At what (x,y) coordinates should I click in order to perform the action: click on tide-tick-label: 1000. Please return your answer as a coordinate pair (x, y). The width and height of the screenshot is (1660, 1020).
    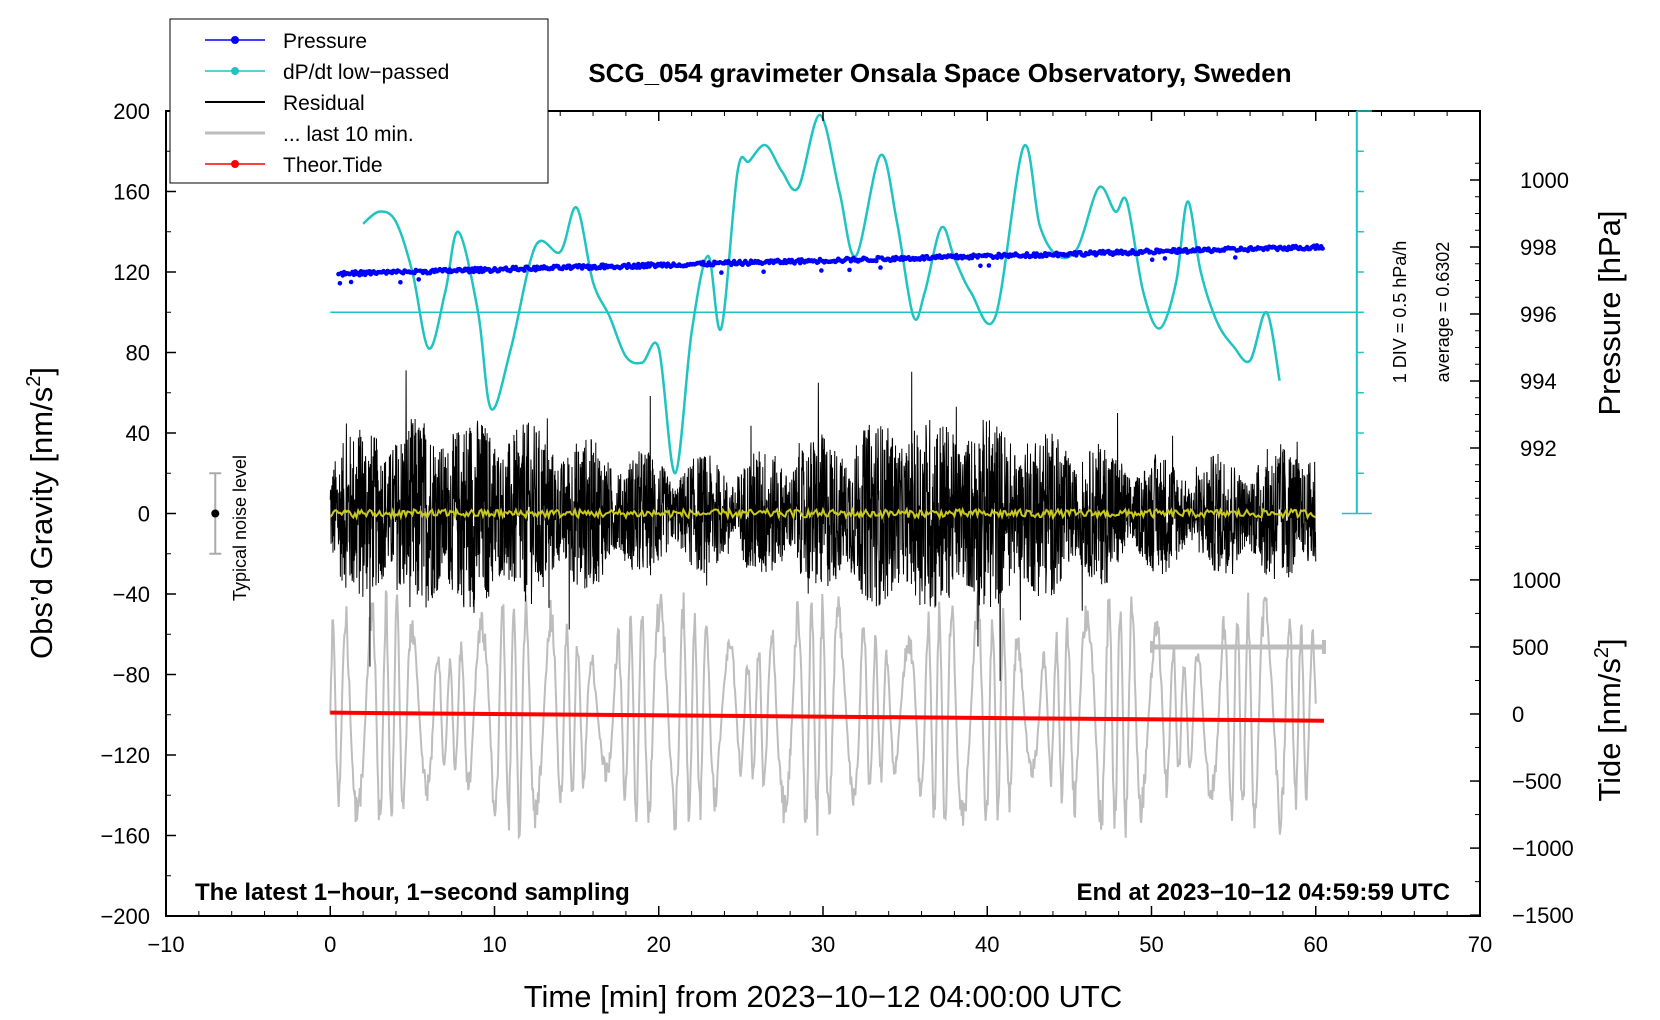
    Looking at the image, I should click on (1536, 580).